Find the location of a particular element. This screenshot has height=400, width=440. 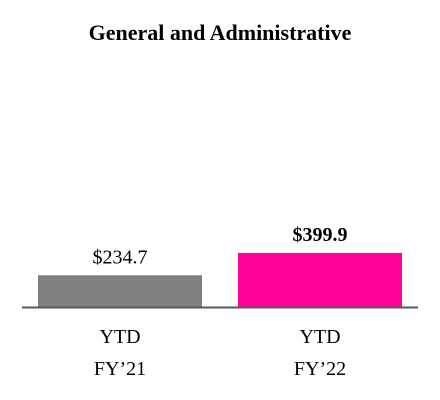

chart-title: General and Administrative is located at coordinates (220, 32).